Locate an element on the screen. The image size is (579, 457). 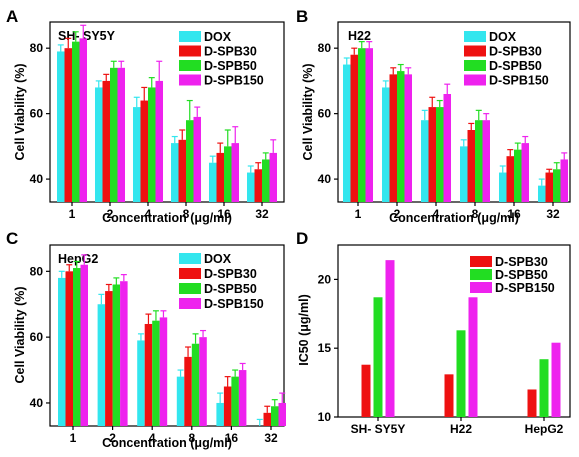
x-tick-label: 1 is located at coordinates (72, 214).